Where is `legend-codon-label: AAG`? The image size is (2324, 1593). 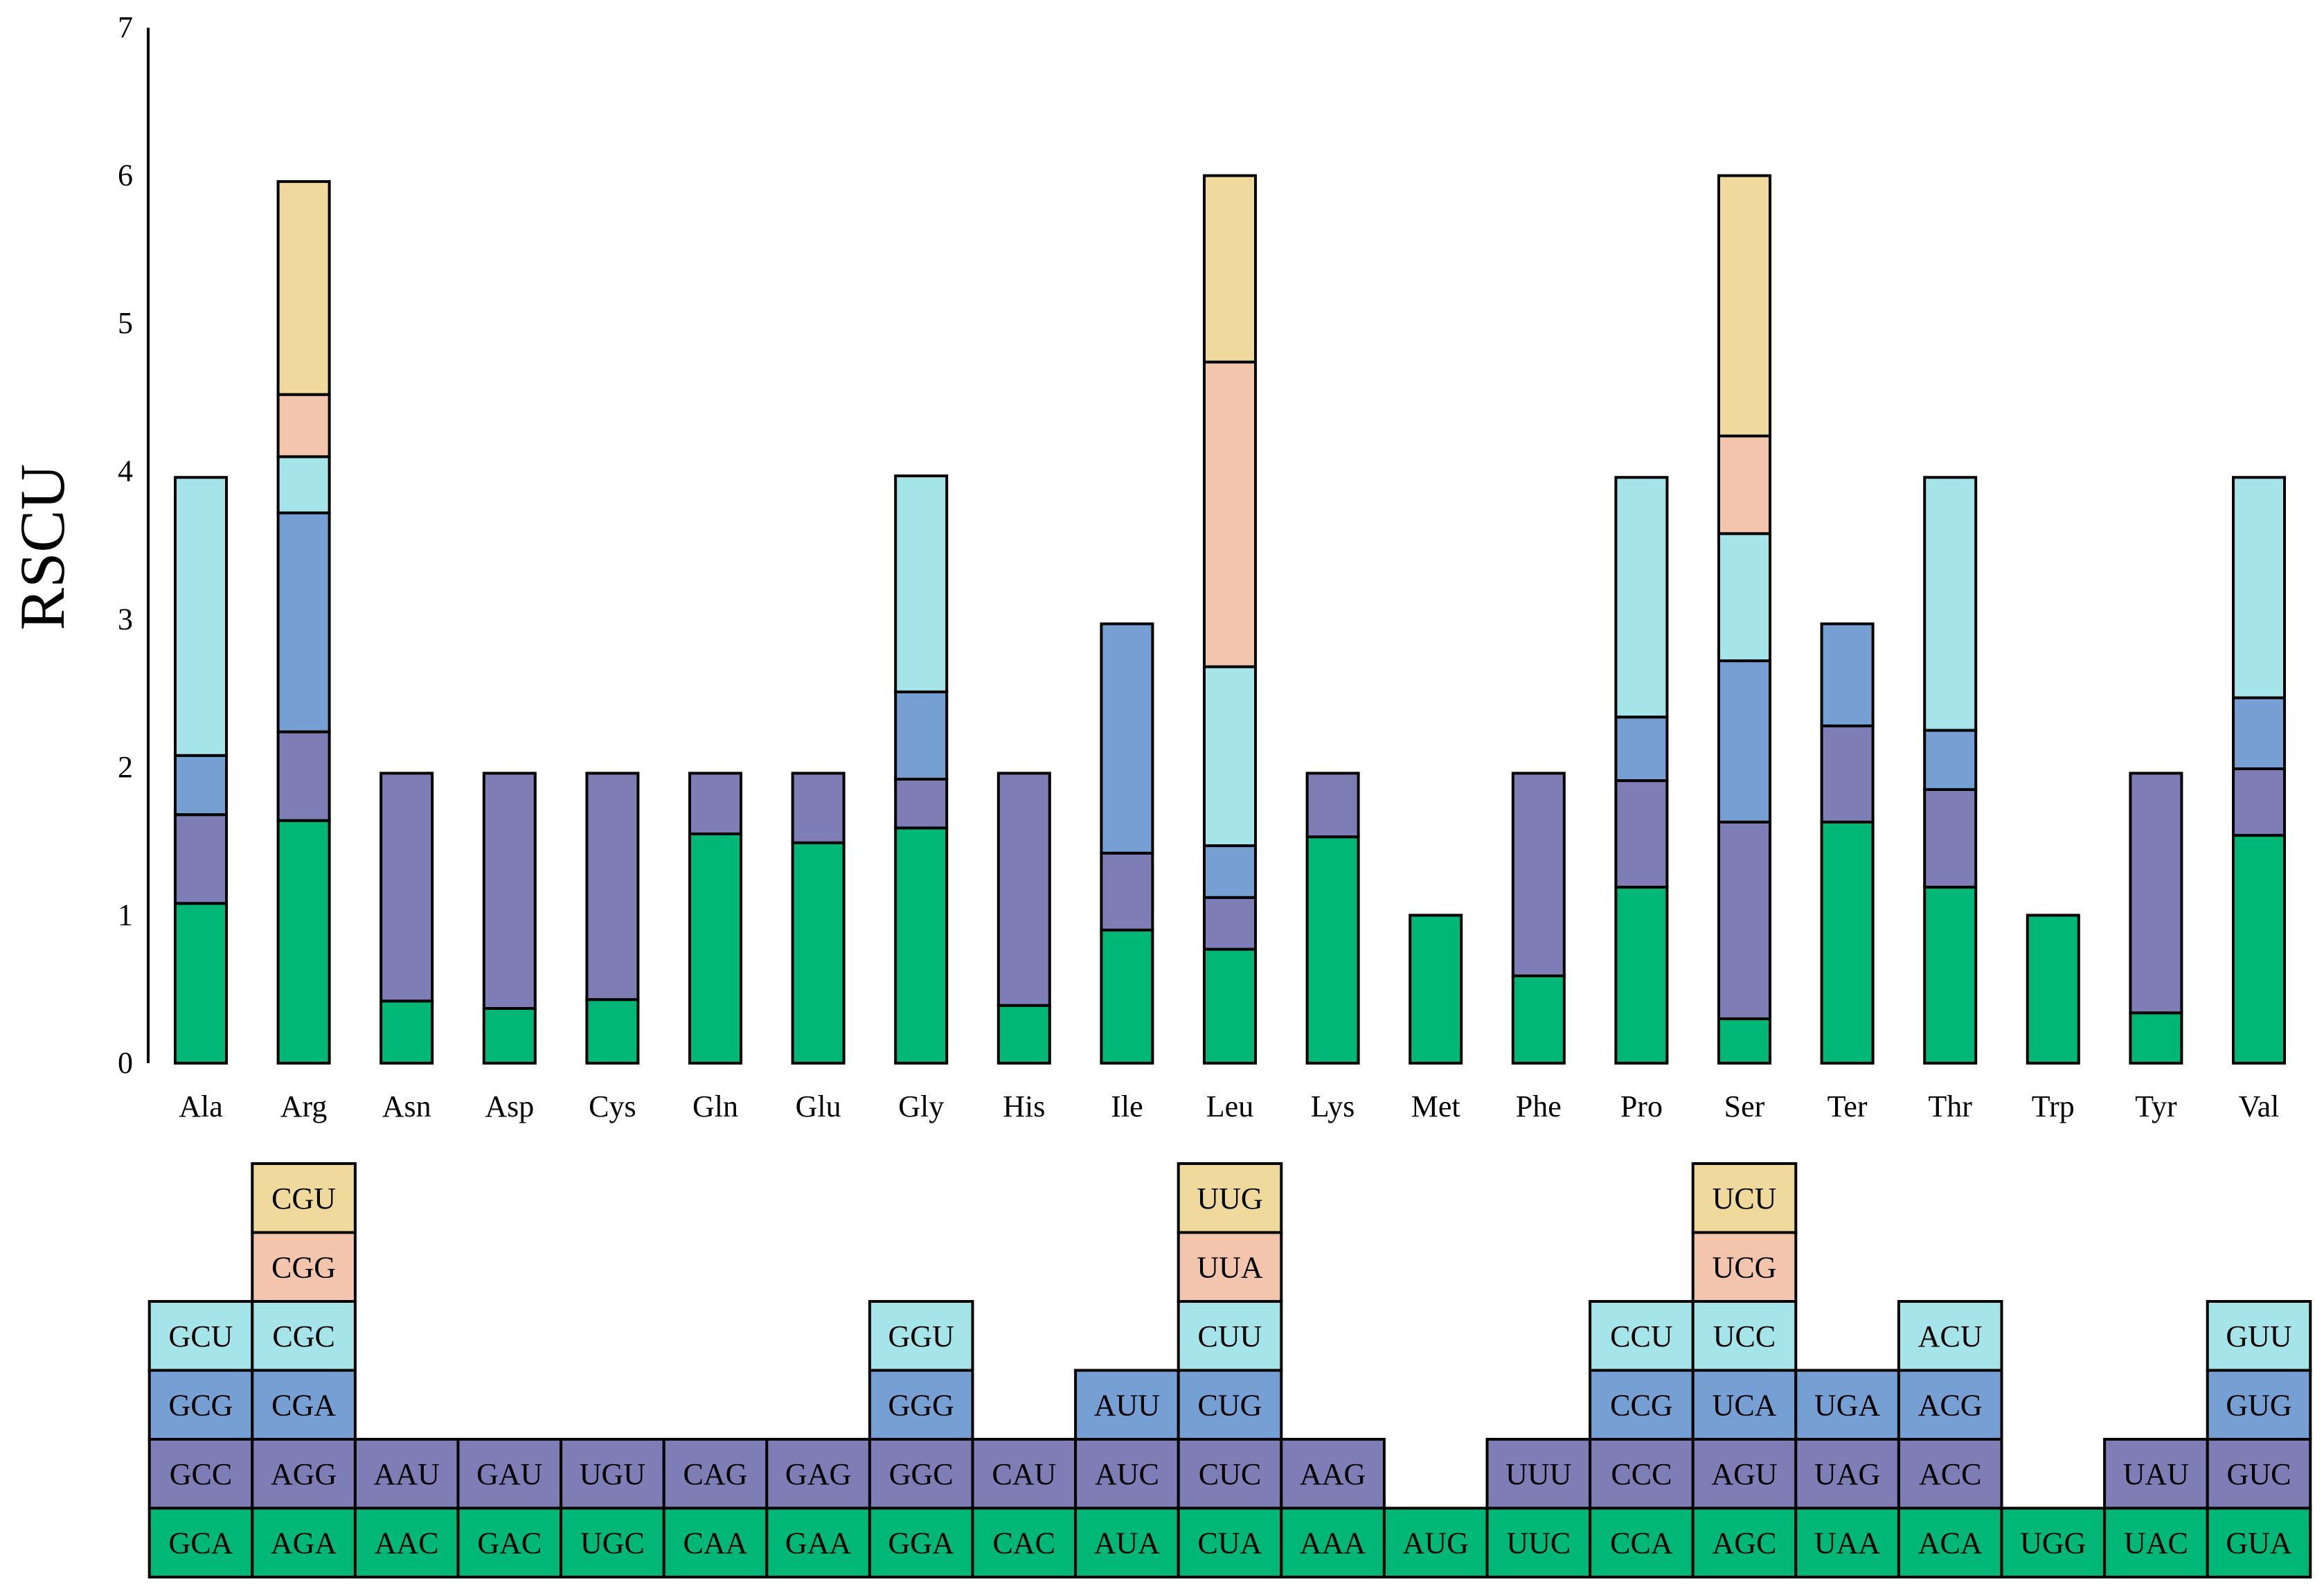 legend-codon-label: AAG is located at coordinates (1333, 1474).